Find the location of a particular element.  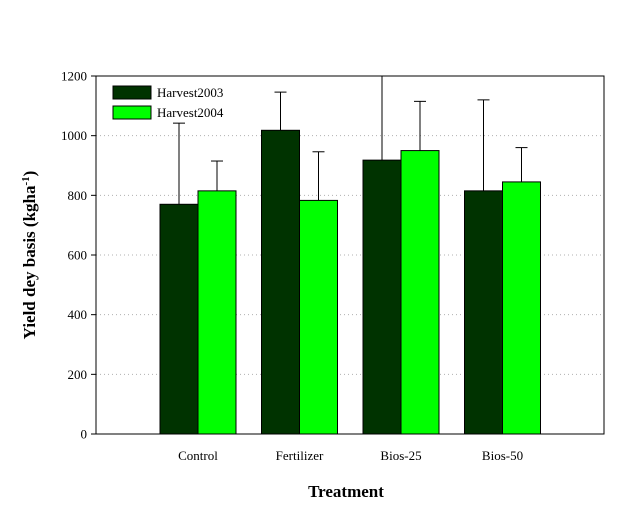

y-tick-label: 1200 is located at coordinates (74, 76).